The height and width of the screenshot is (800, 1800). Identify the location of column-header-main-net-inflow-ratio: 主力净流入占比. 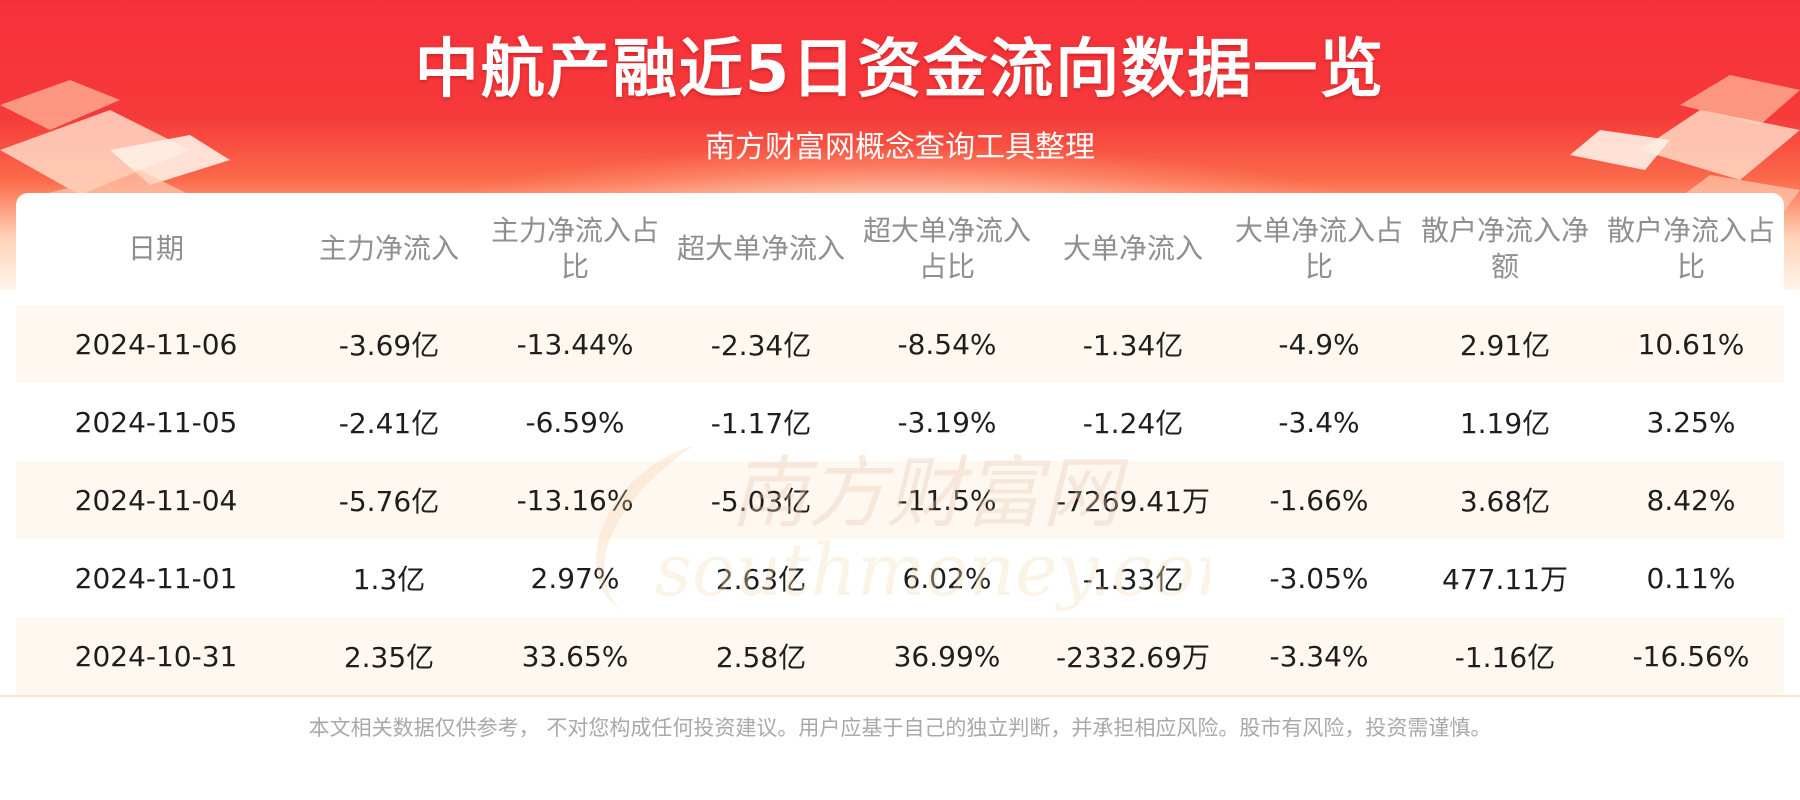
(574, 248).